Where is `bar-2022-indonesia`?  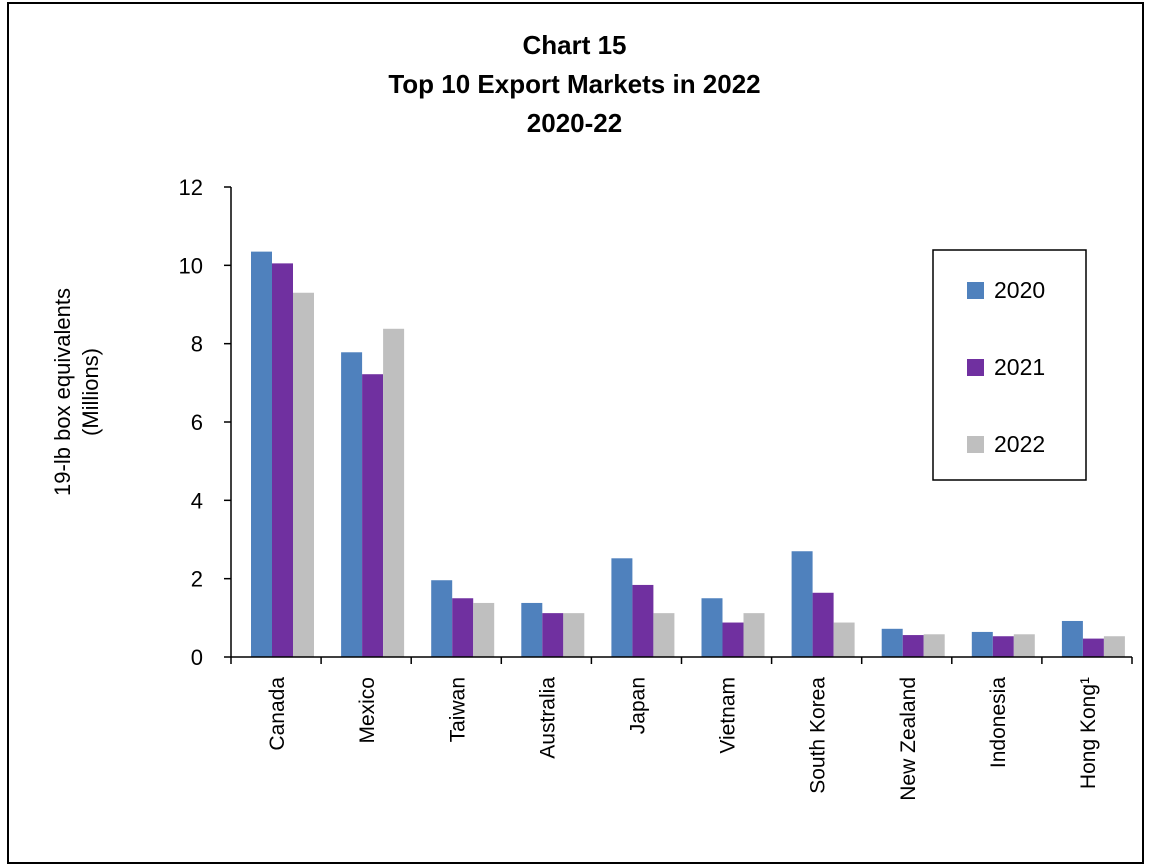
bar-2022-indonesia is located at coordinates (1024, 645).